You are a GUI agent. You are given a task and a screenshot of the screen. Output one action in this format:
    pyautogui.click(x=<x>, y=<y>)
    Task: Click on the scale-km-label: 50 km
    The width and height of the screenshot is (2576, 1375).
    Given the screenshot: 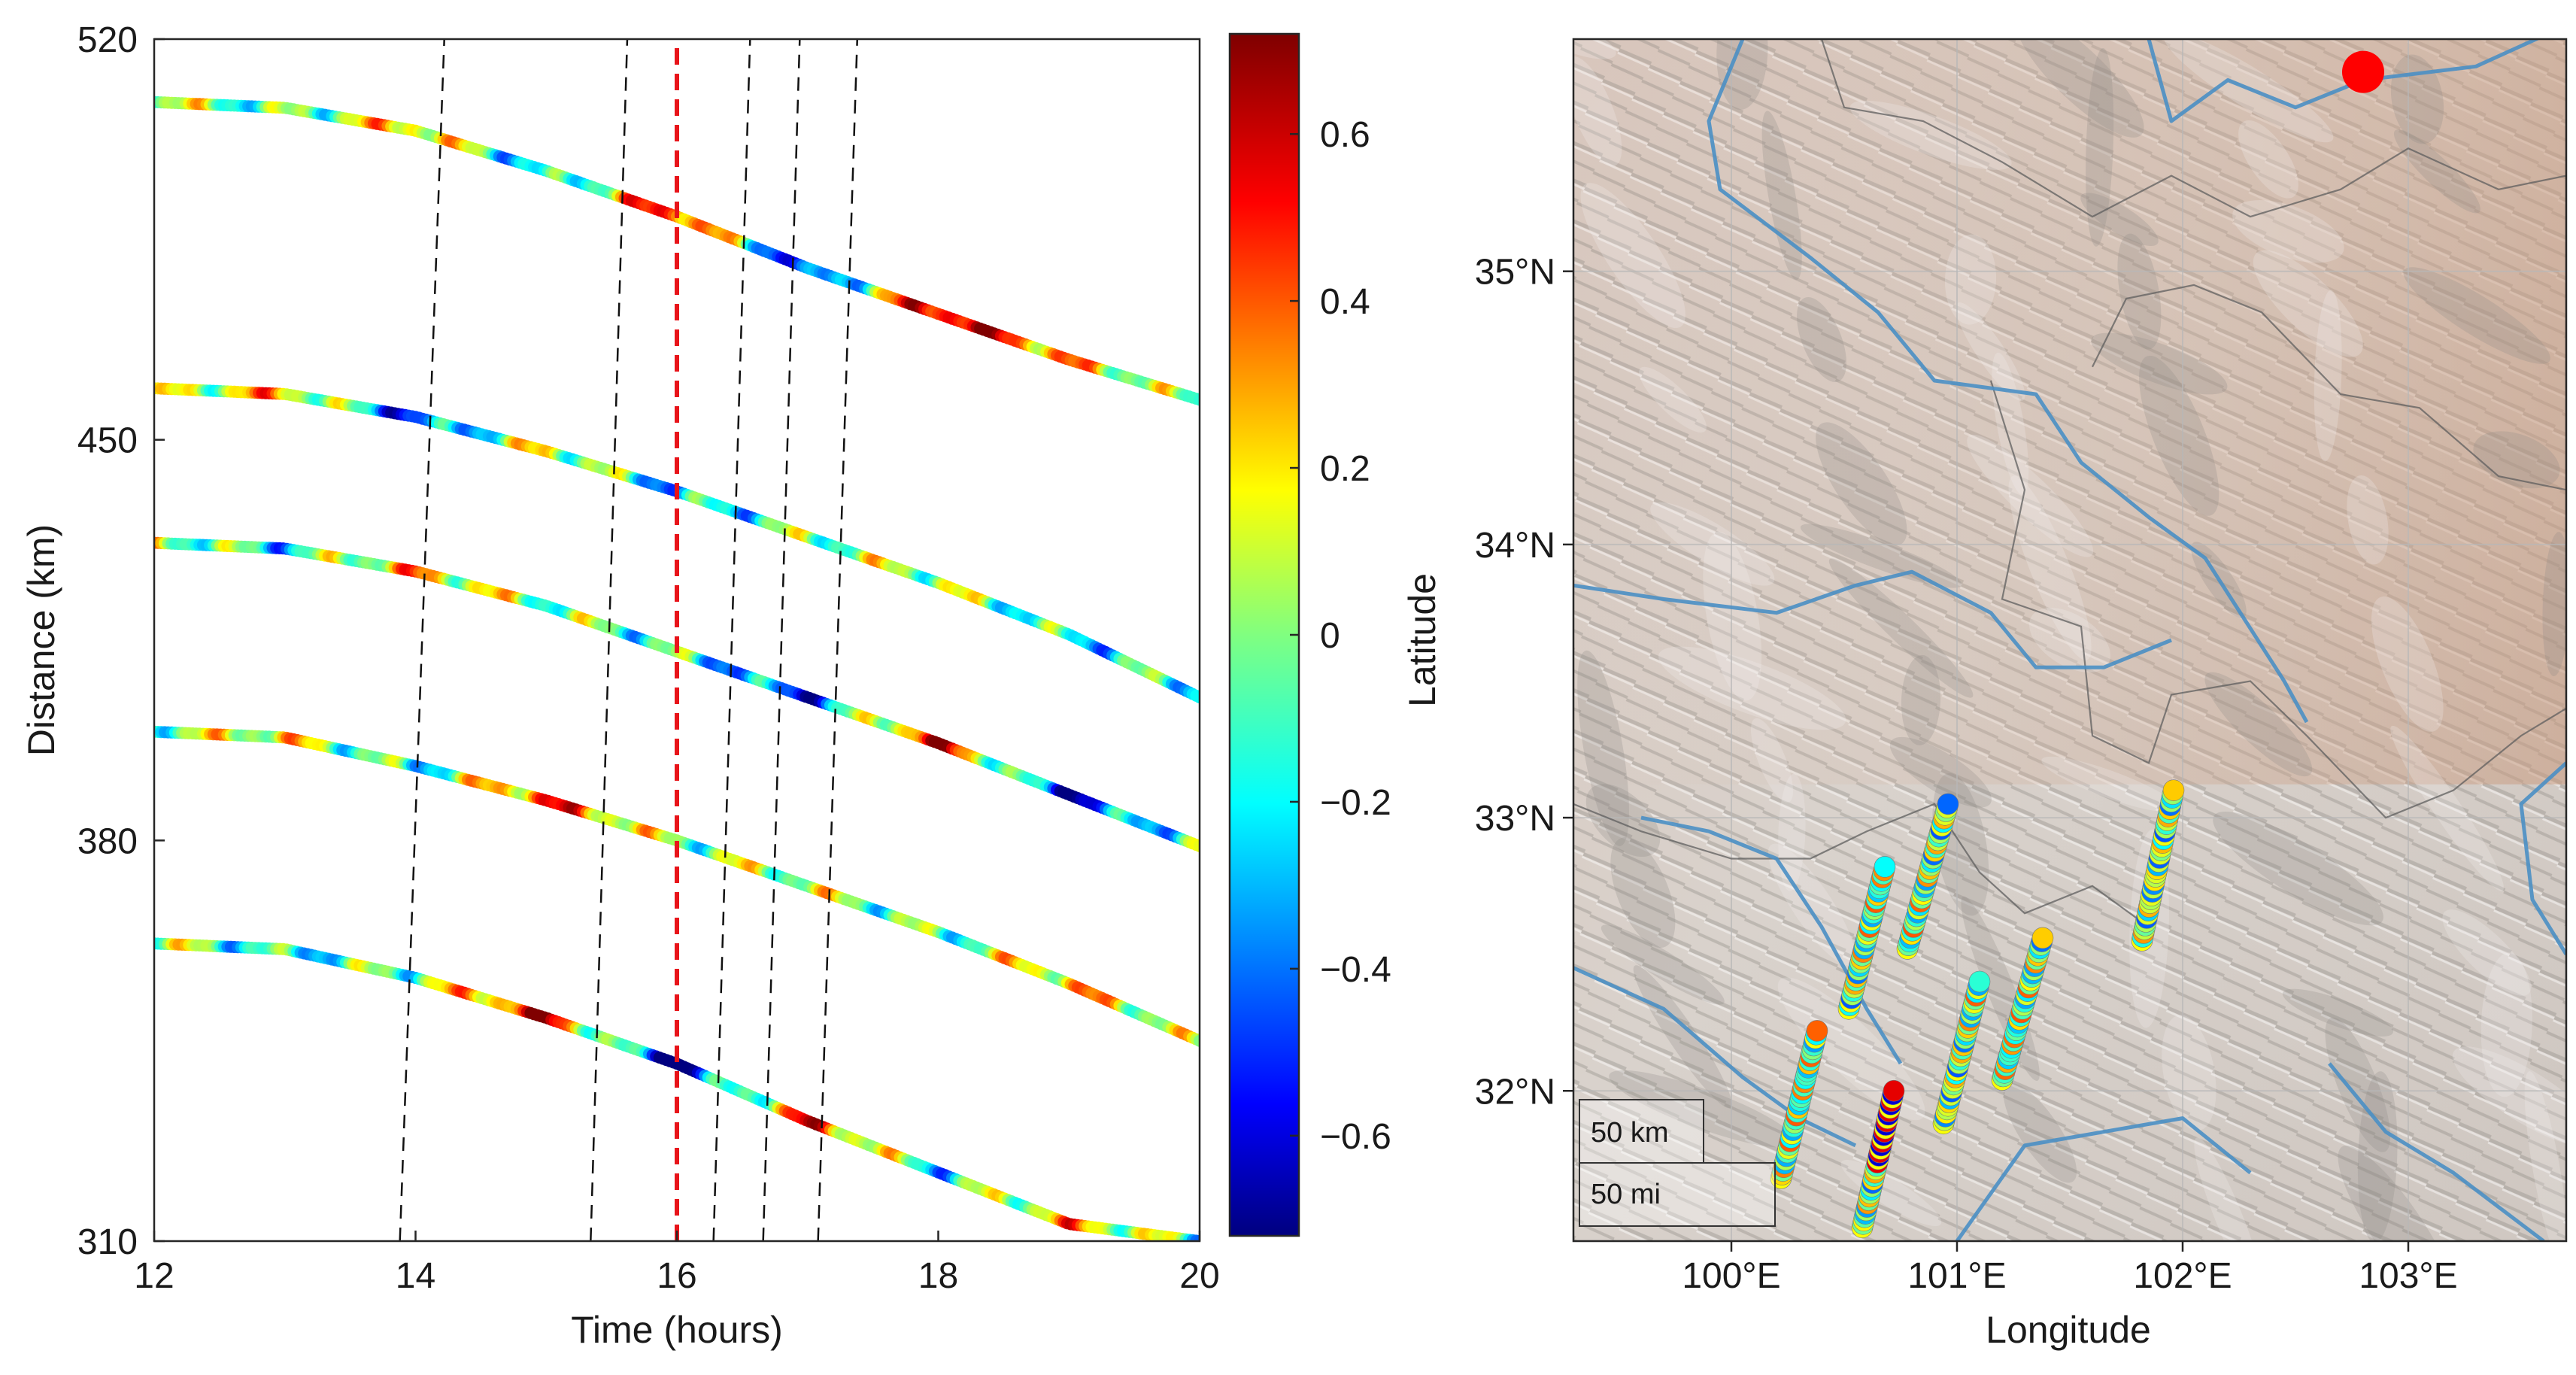 What is the action you would take?
    pyautogui.click(x=1629, y=1133)
    